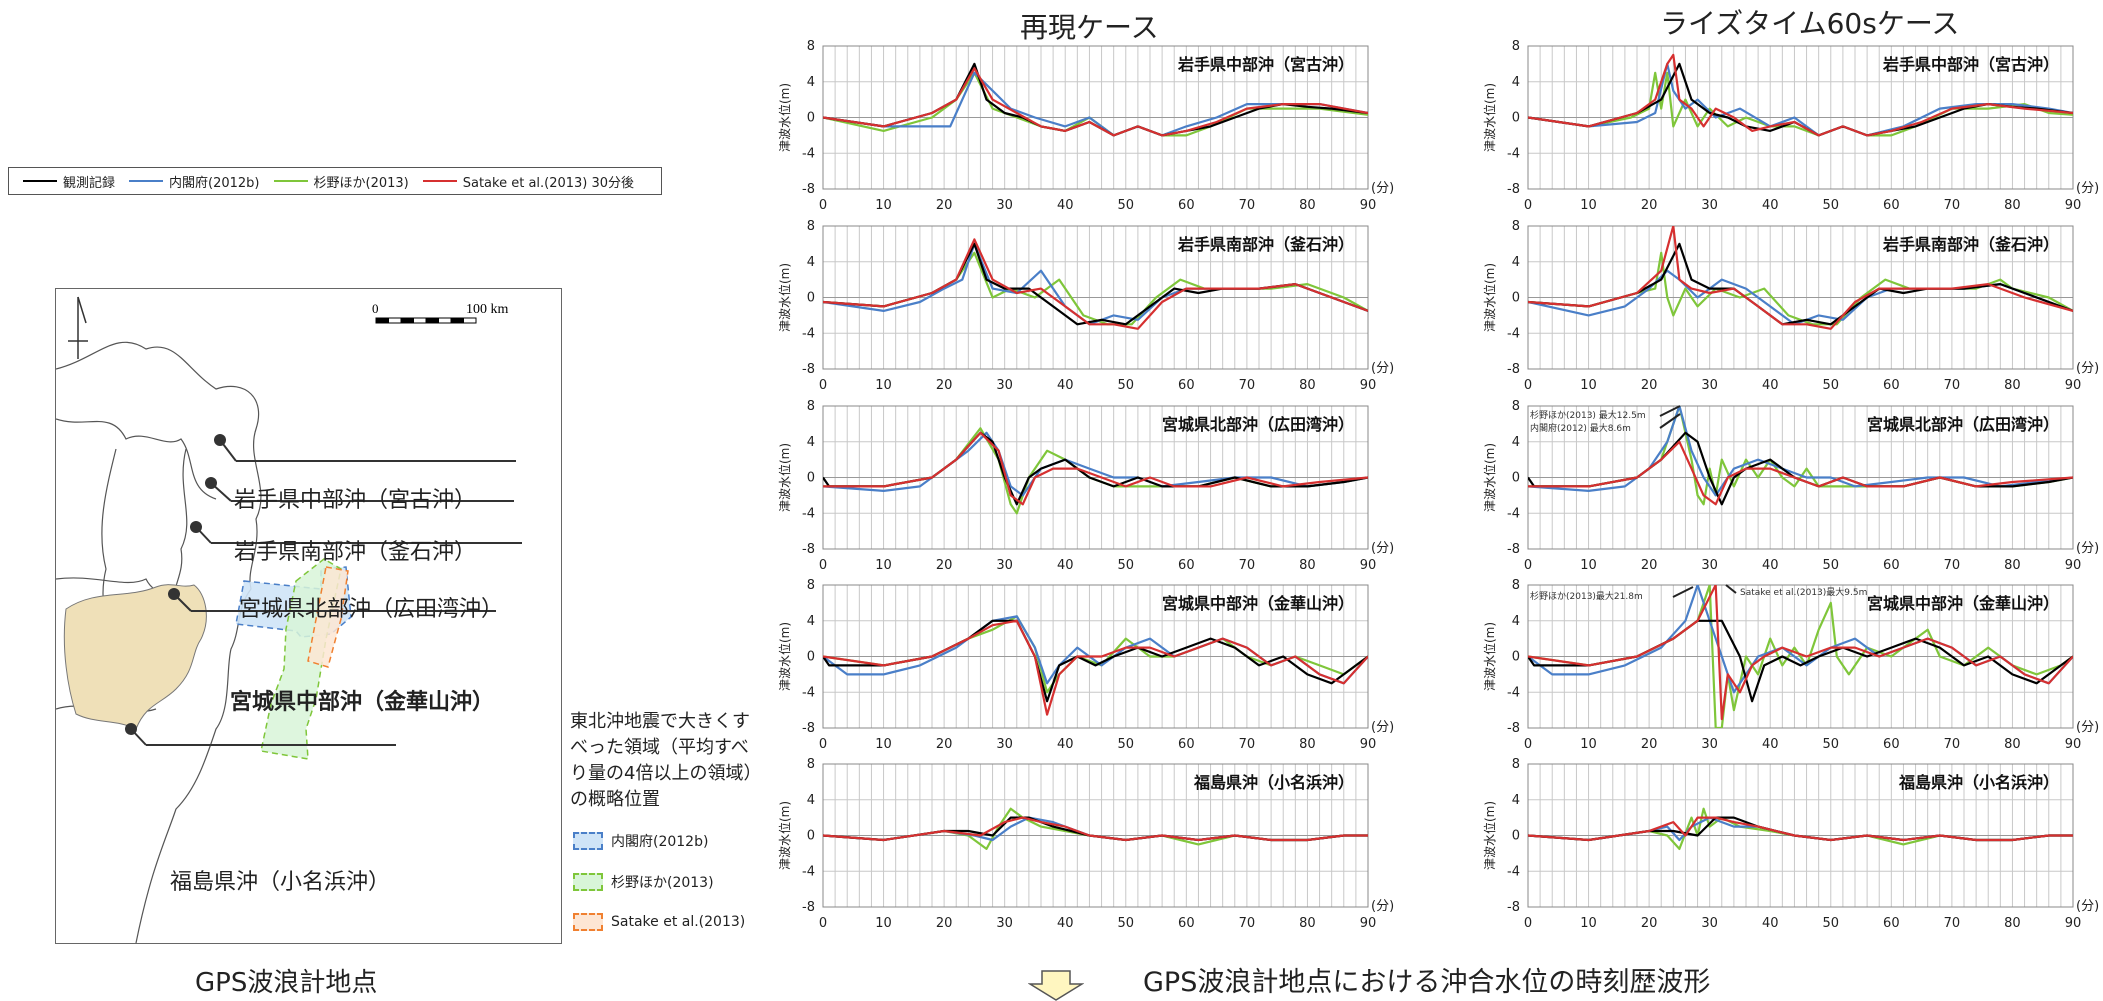  What do you see at coordinates (286, 983) in the screenshot?
I see `map-caption: GPS波浪計地点` at bounding box center [286, 983].